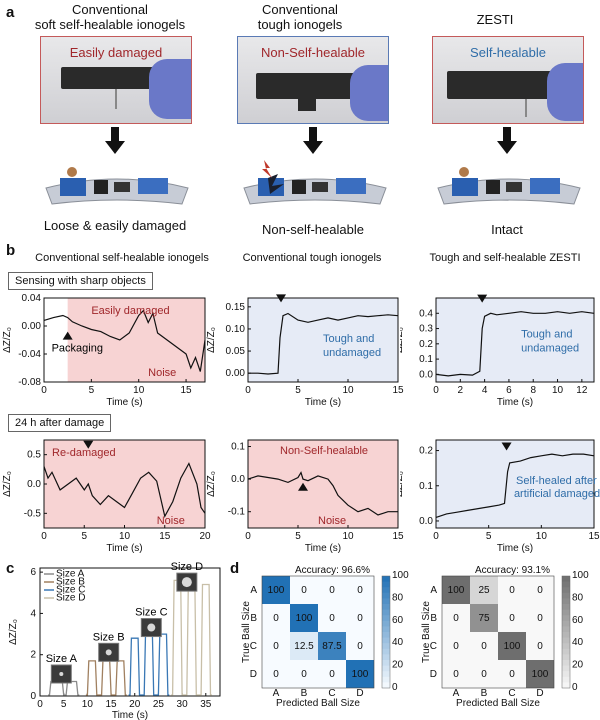 The height and width of the screenshot is (720, 600). Describe the element at coordinates (509, 390) in the screenshot. I see `x-tick-label: 6` at that location.